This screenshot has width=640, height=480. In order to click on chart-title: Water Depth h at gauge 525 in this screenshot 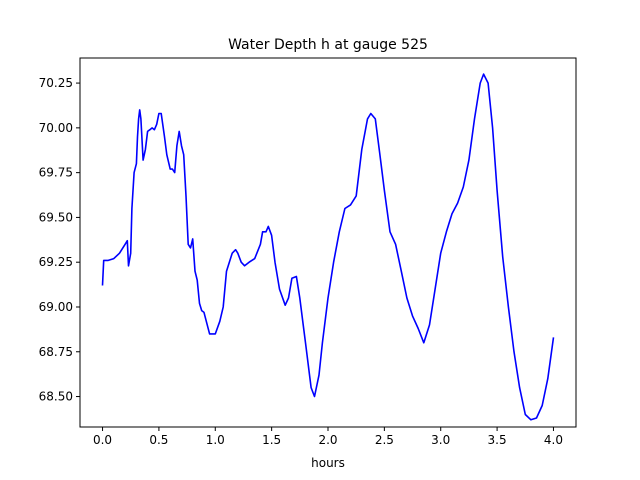, I will do `click(328, 45)`.